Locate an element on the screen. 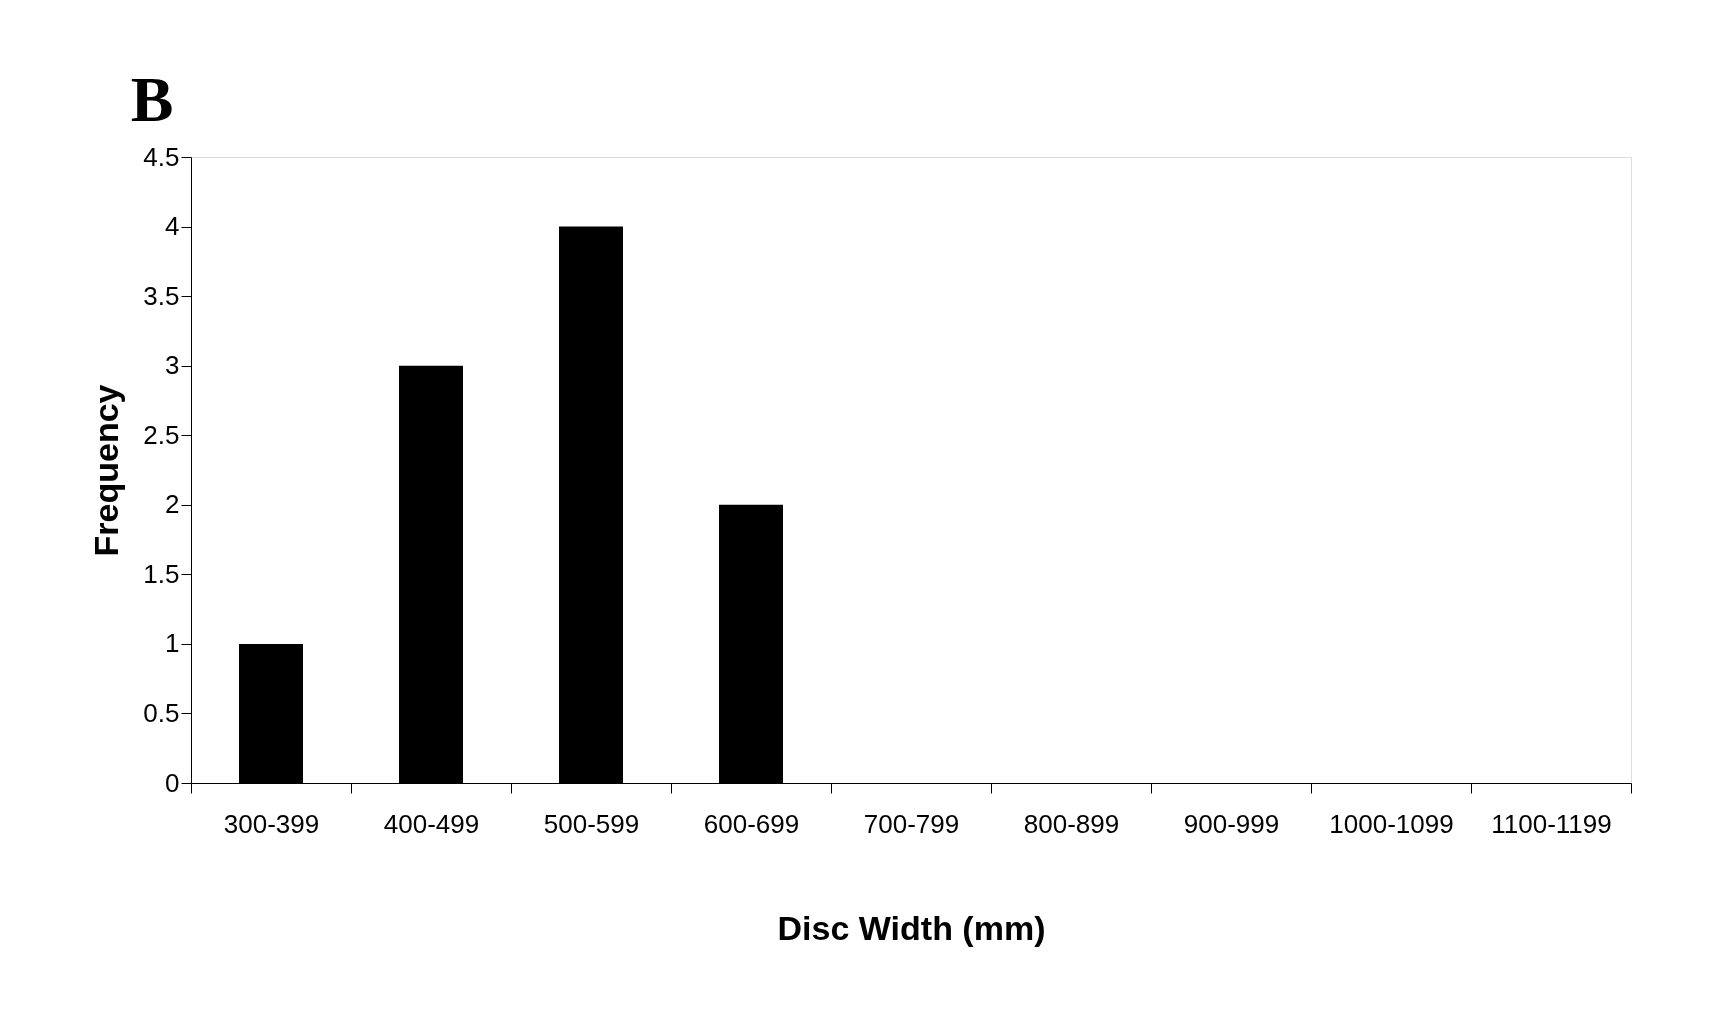 This screenshot has height=1017, width=1717. y-tick-label: 0.5 is located at coordinates (161, 712).